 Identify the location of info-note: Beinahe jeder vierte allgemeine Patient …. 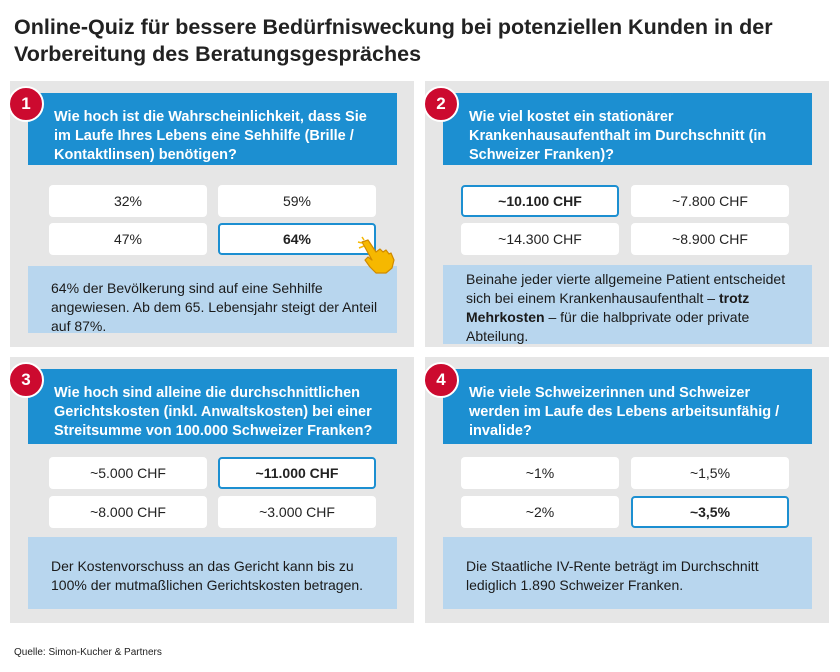
(627, 304).